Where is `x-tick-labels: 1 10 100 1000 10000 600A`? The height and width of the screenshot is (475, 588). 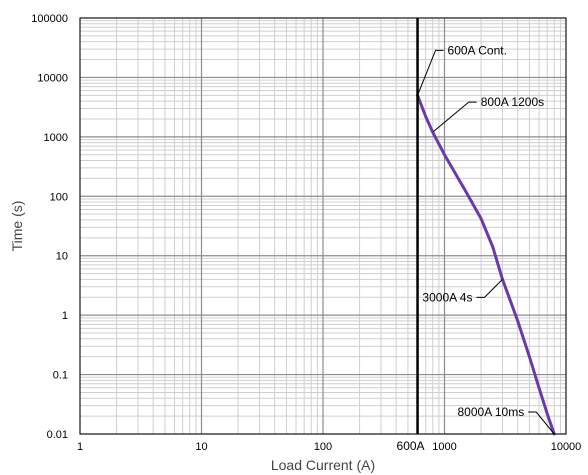
x-tick-labels: 1 10 100 1000 10000 600A is located at coordinates (329, 446).